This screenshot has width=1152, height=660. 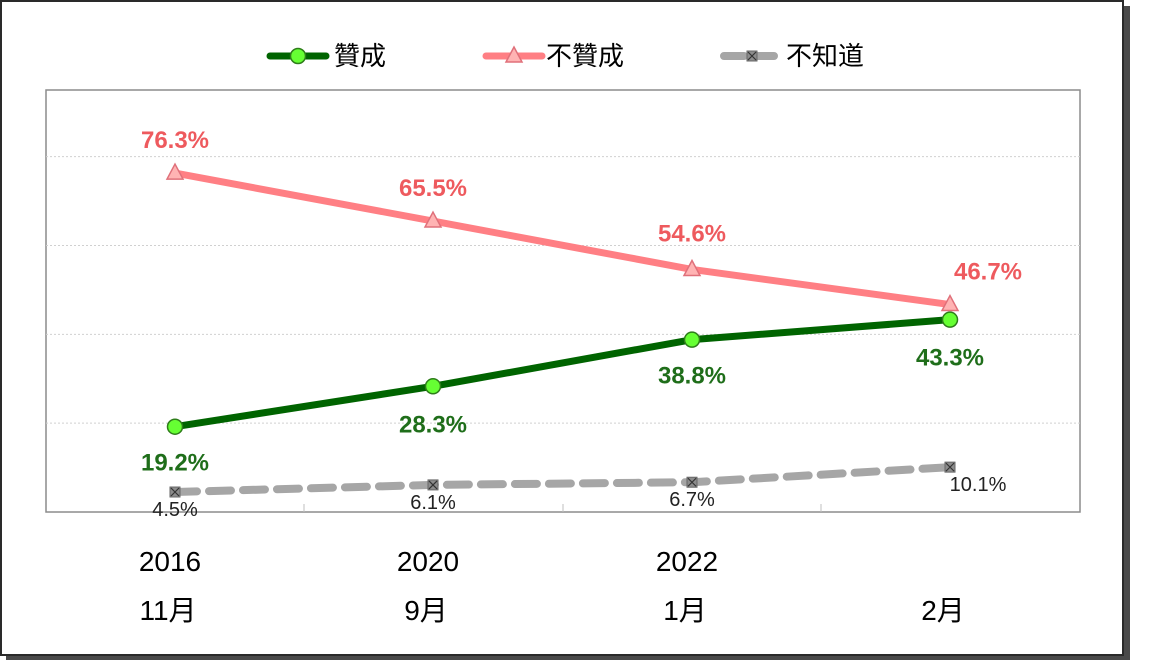 What do you see at coordinates (360, 57) in the screenshot?
I see `legend-label: 贊成` at bounding box center [360, 57].